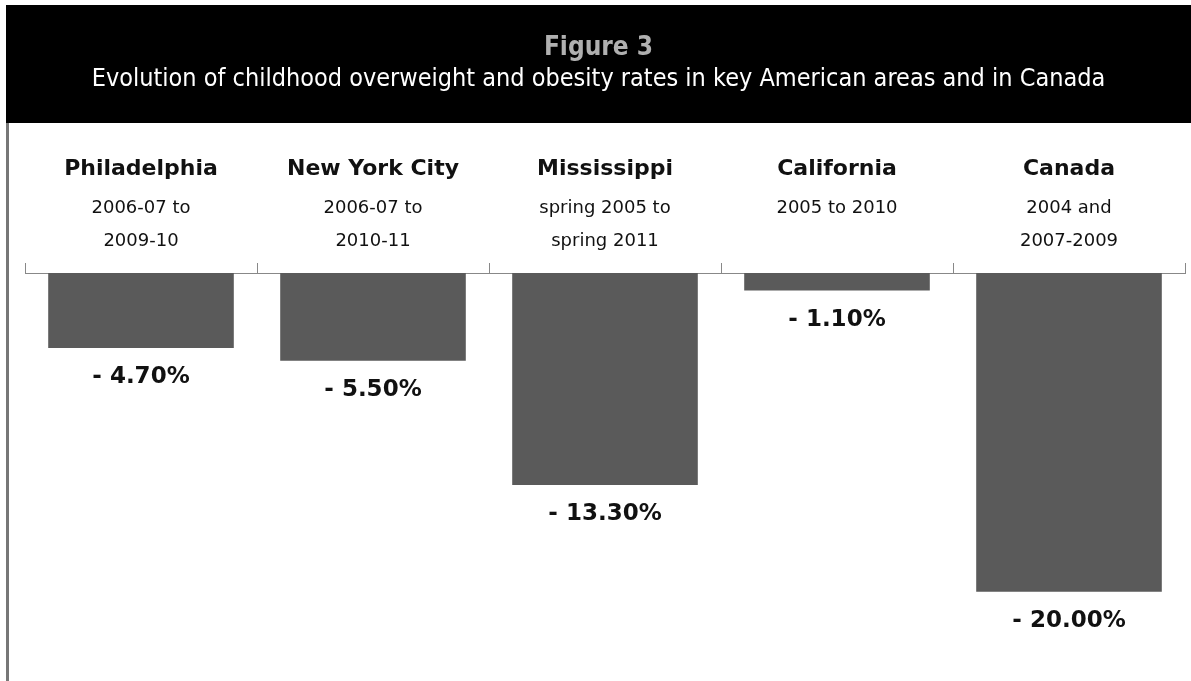 The image size is (1191, 681). Describe the element at coordinates (605, 202) in the screenshot. I see `x-tick-label: Mississippi spring 2005 to spring 2011` at that location.